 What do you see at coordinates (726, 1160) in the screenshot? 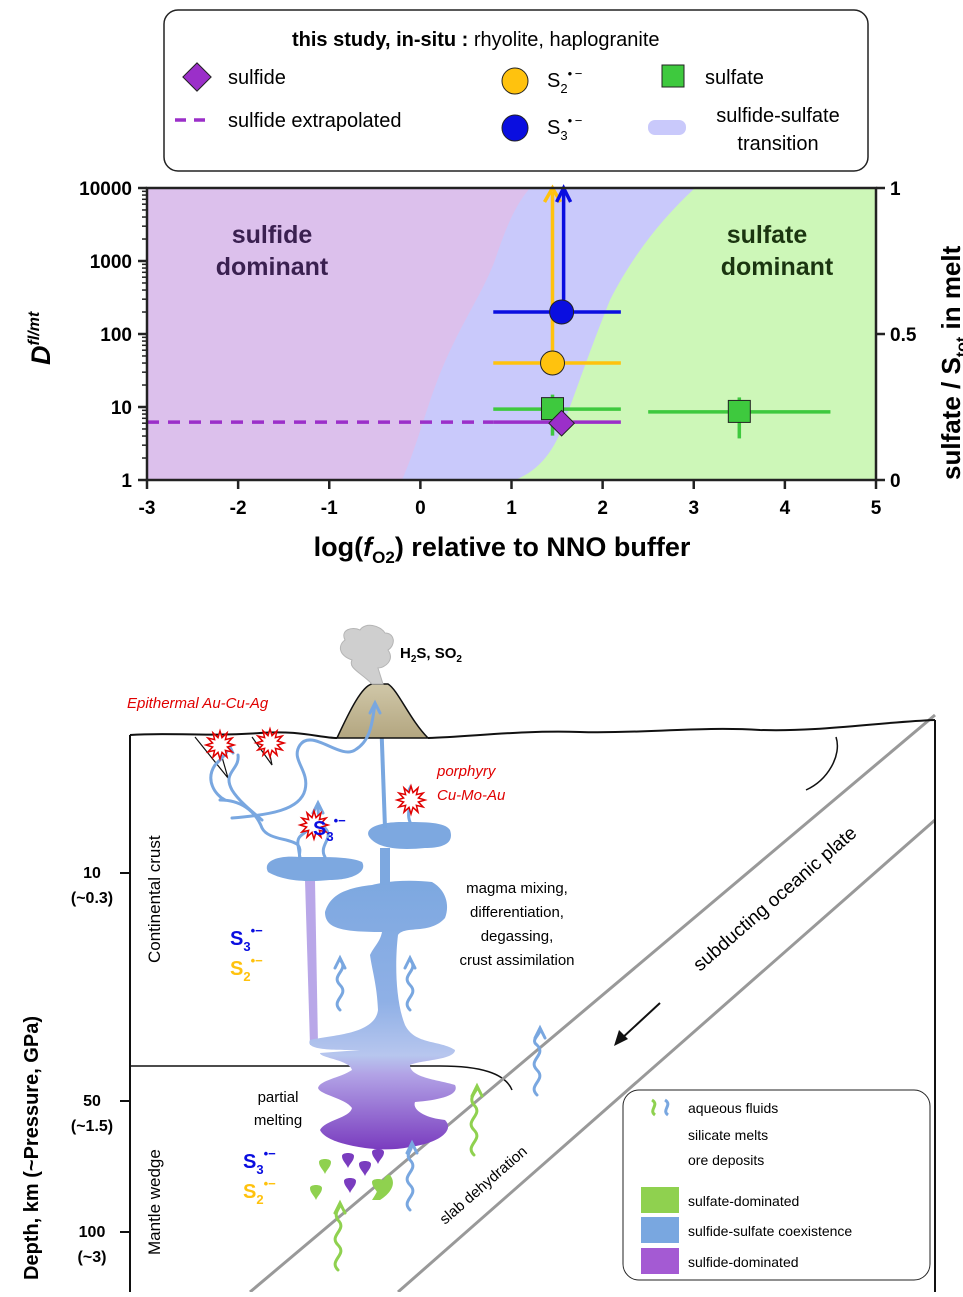
I see `legend-ore: ore deposits` at bounding box center [726, 1160].